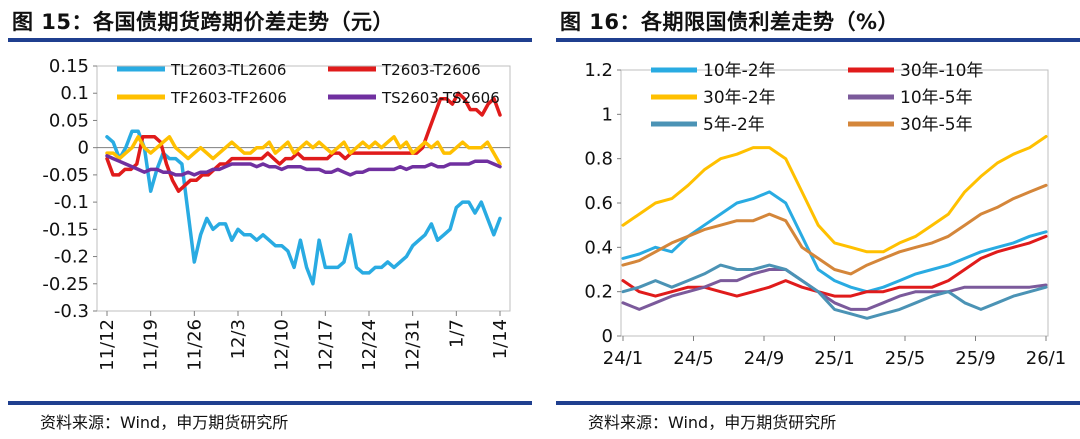 The height and width of the screenshot is (439, 1080). What do you see at coordinates (369, 345) in the screenshot?
I see `x-tick-label: 12/24` at bounding box center [369, 345].